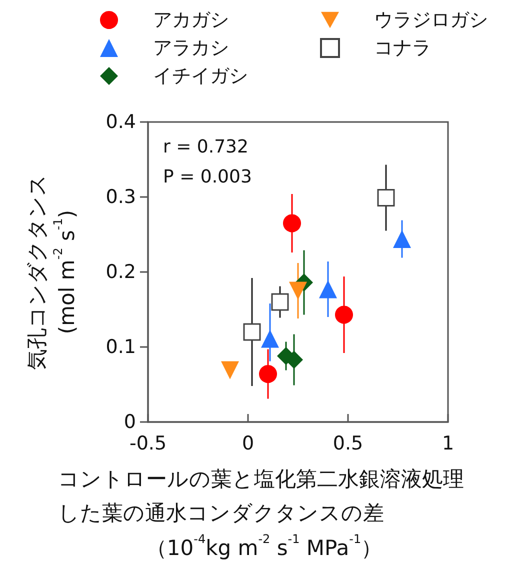  I want to click on legend-label: イチイガシ, so click(200, 76).